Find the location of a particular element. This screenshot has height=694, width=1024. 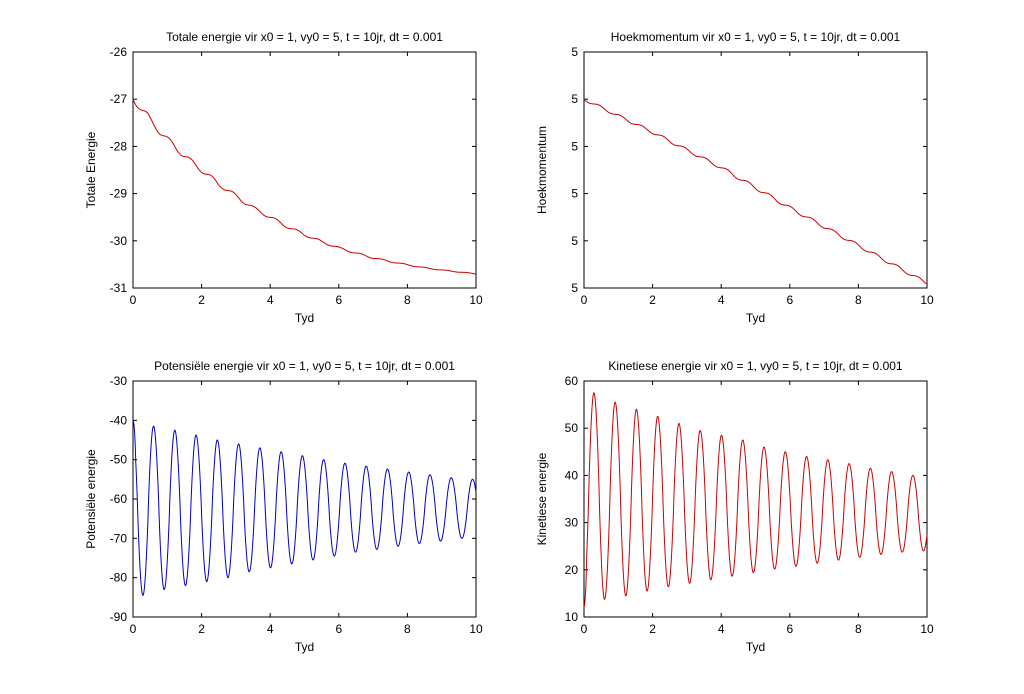

y-tick-label: -60 is located at coordinates (119, 499).